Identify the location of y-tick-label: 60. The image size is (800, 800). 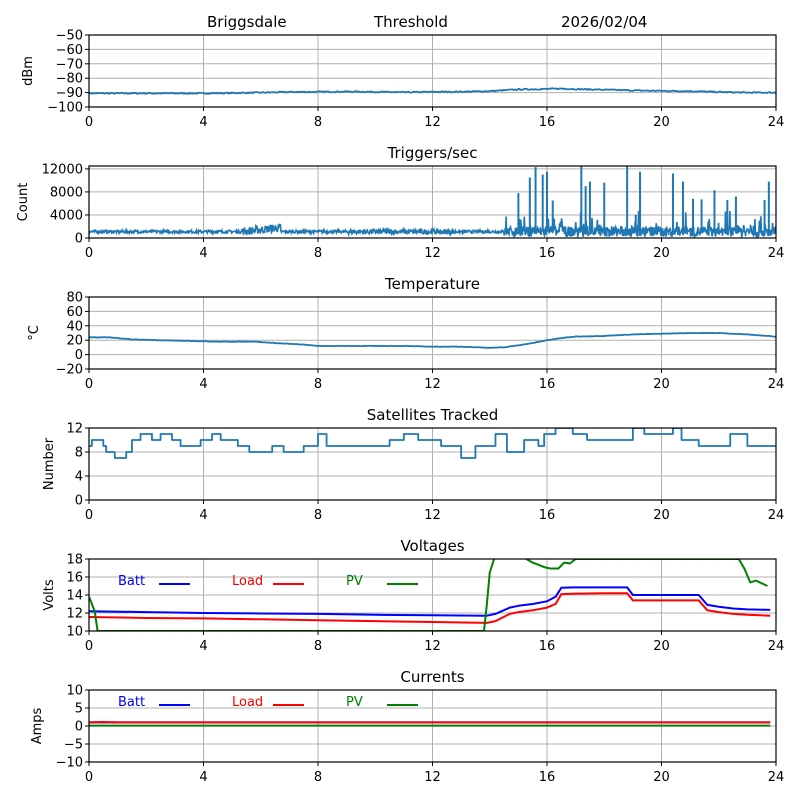
(74, 312).